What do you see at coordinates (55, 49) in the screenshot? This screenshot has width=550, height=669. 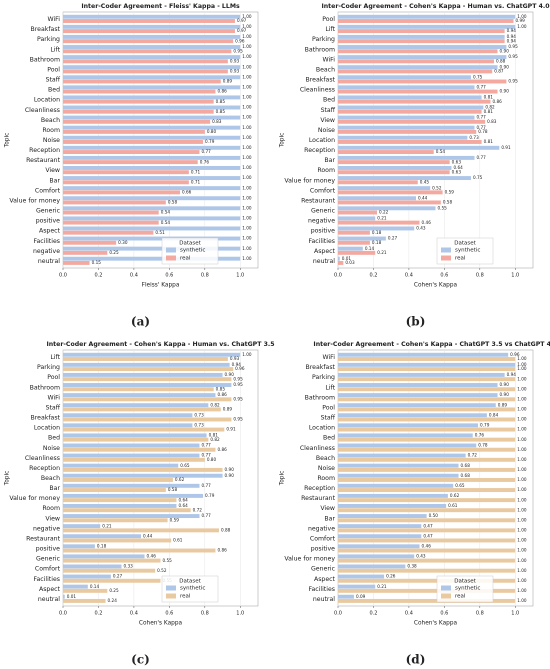 I see `y-tick-label: Lift` at bounding box center [55, 49].